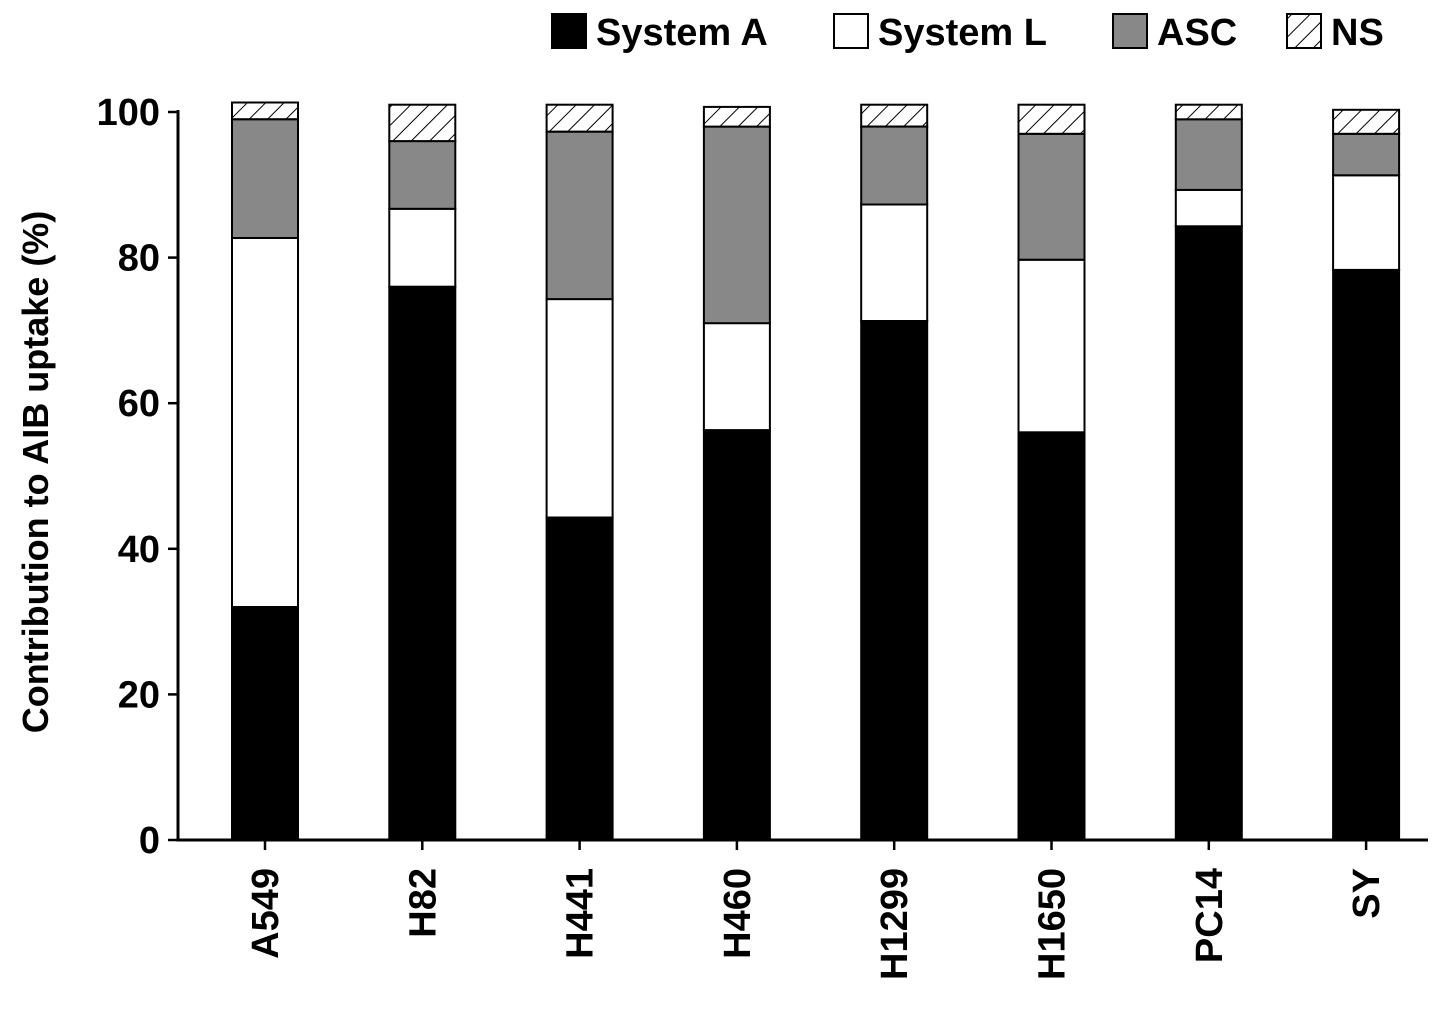  What do you see at coordinates (682, 33) in the screenshot?
I see `legend-label-system-a: System A` at bounding box center [682, 33].